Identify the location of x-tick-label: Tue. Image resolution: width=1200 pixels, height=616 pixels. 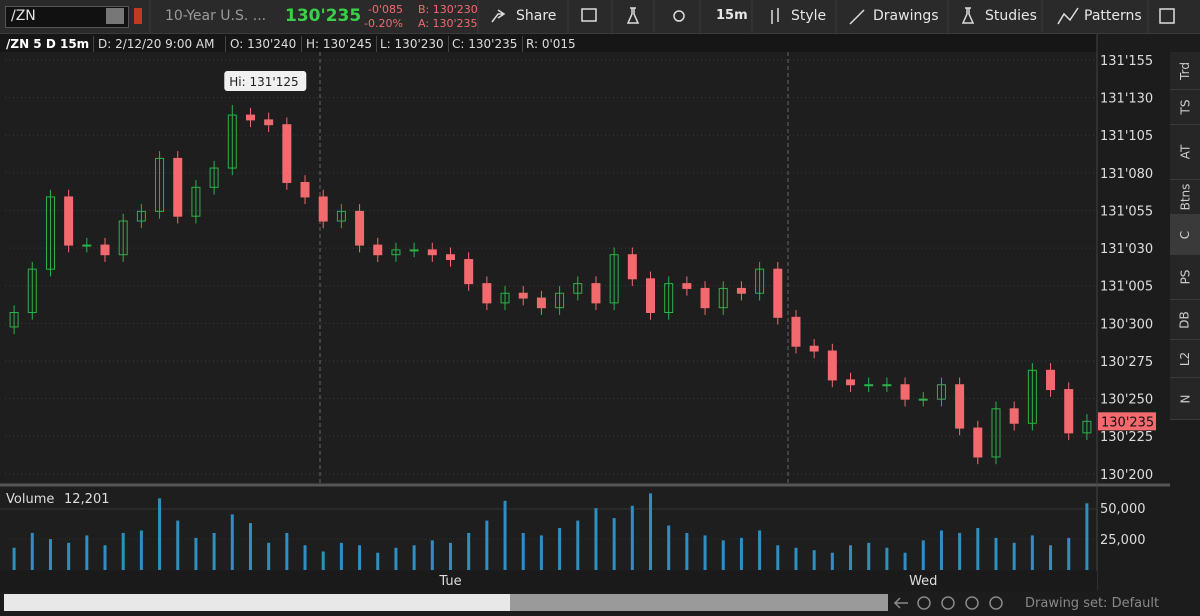
(449, 581).